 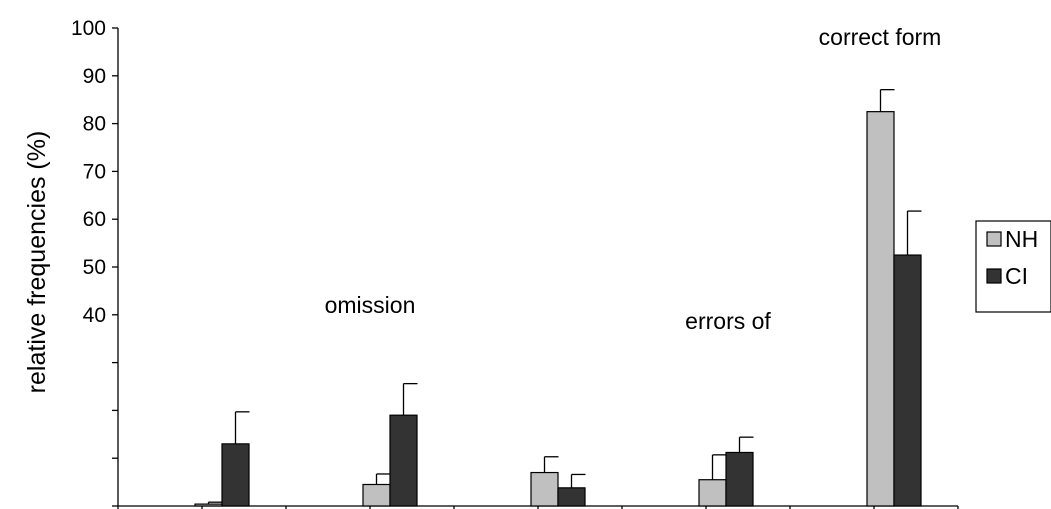 What do you see at coordinates (94, 76) in the screenshot?
I see `y-tick-label: 90` at bounding box center [94, 76].